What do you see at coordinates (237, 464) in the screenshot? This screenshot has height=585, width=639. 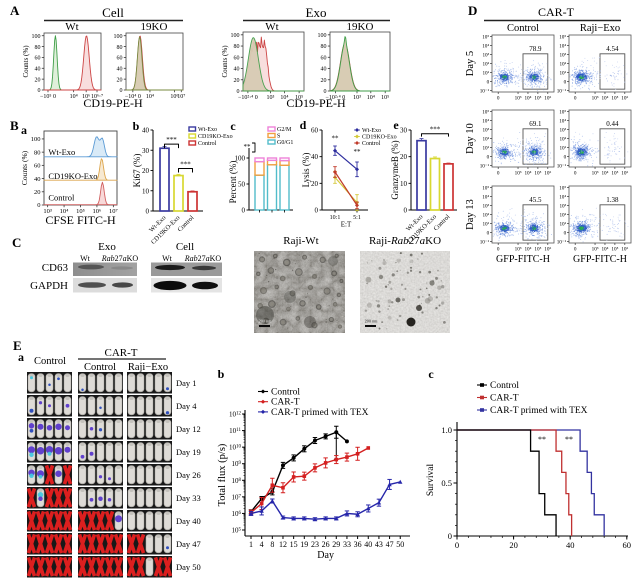 I see `svg-text: 10⁹` at bounding box center [237, 464].